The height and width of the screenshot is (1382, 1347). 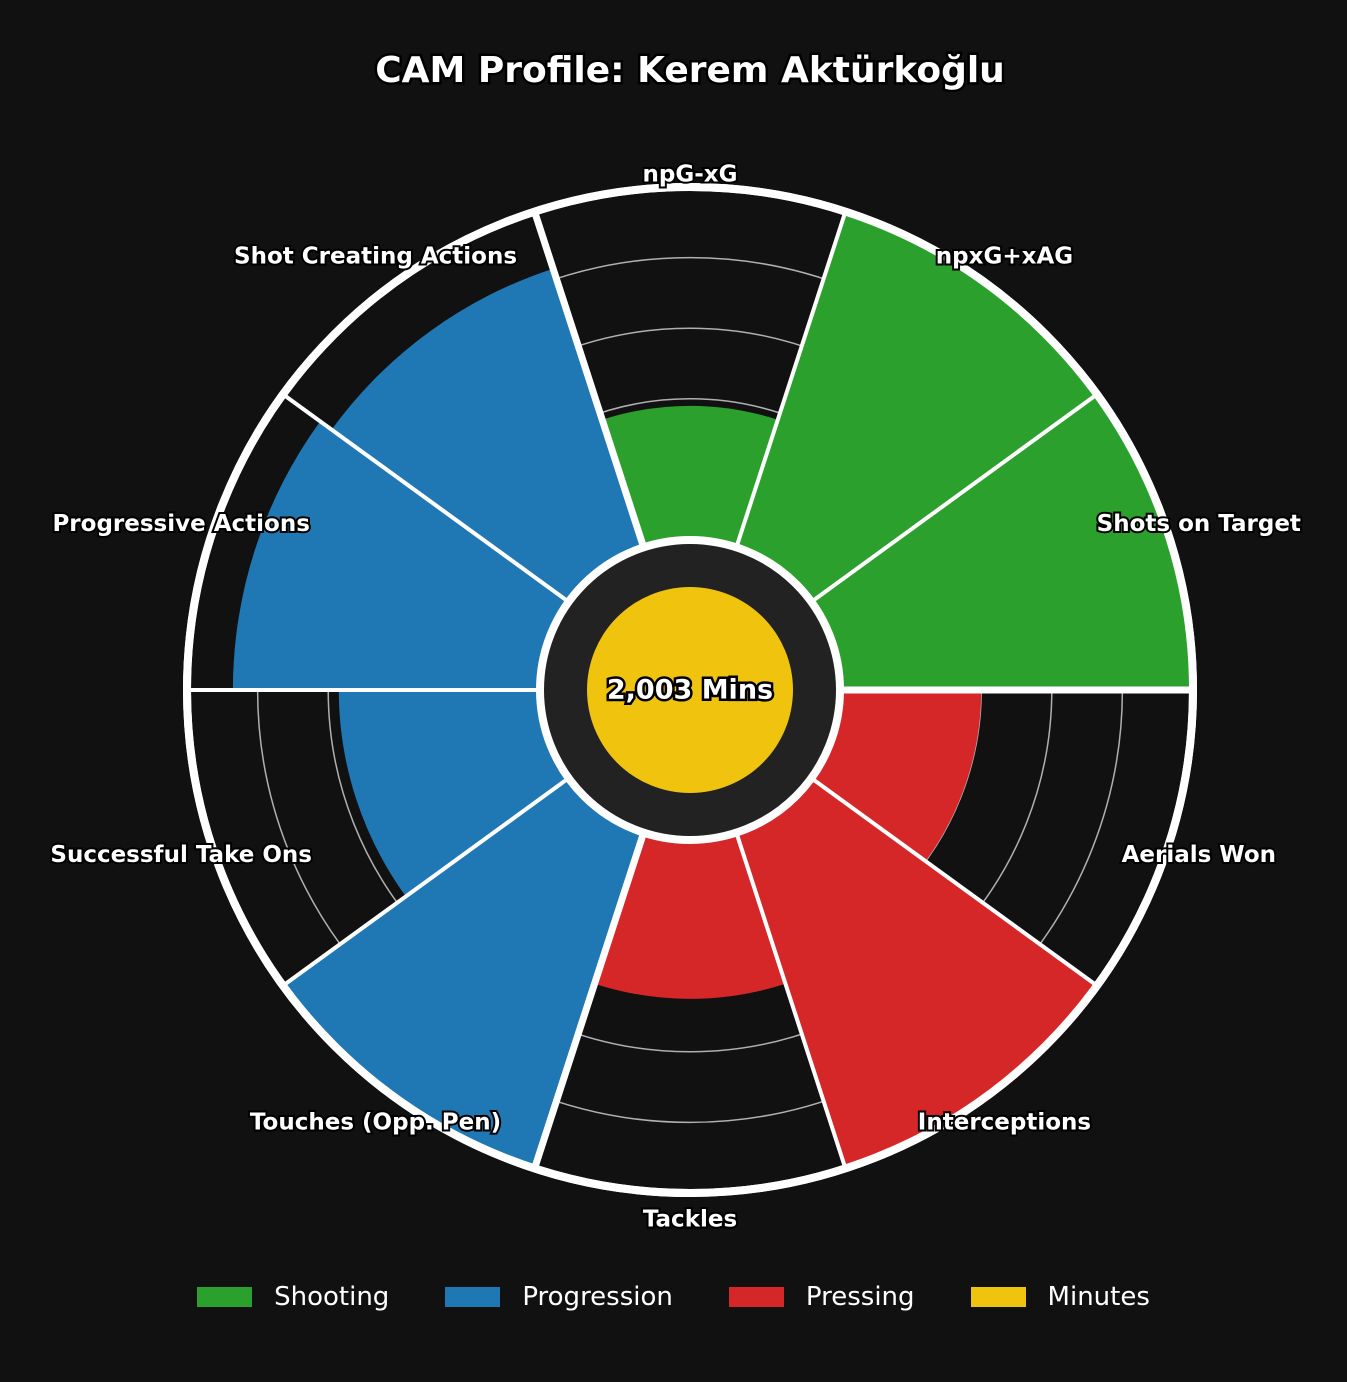 I want to click on minutes-circle, so click(x=690, y=690).